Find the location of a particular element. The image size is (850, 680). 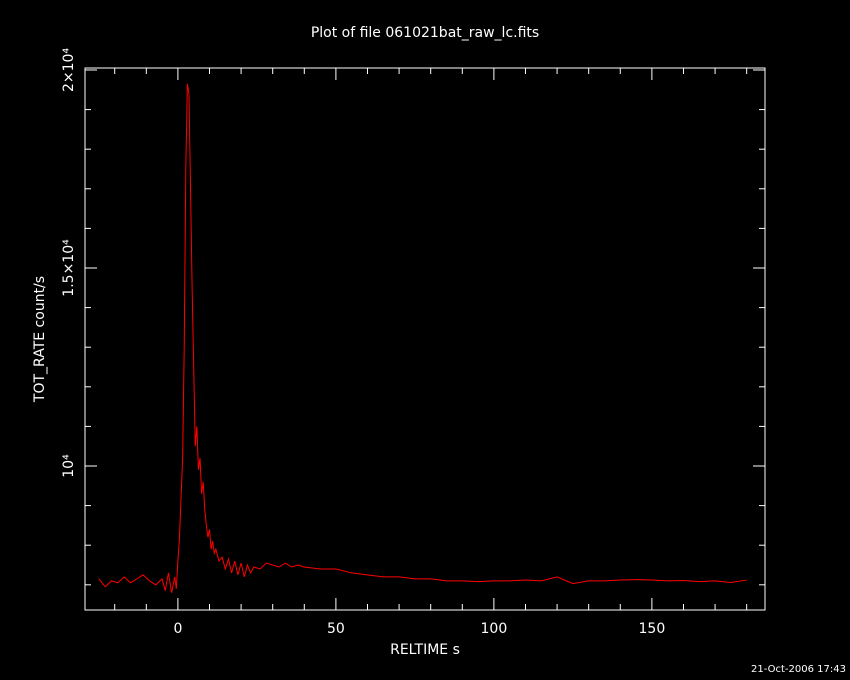

y-axis-label: TOT_RATE count/s is located at coordinates (40, 339).